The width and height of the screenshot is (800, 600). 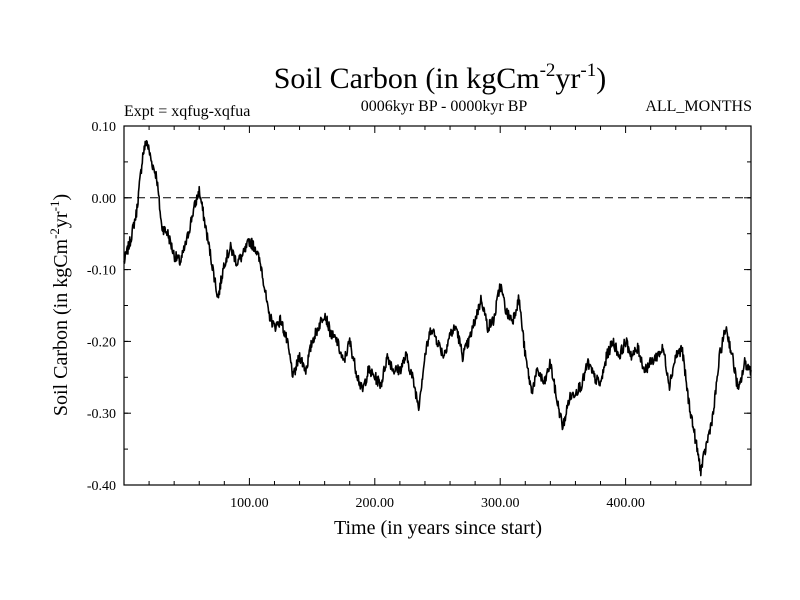 I want to click on chart-title-end: ), so click(x=601, y=78).